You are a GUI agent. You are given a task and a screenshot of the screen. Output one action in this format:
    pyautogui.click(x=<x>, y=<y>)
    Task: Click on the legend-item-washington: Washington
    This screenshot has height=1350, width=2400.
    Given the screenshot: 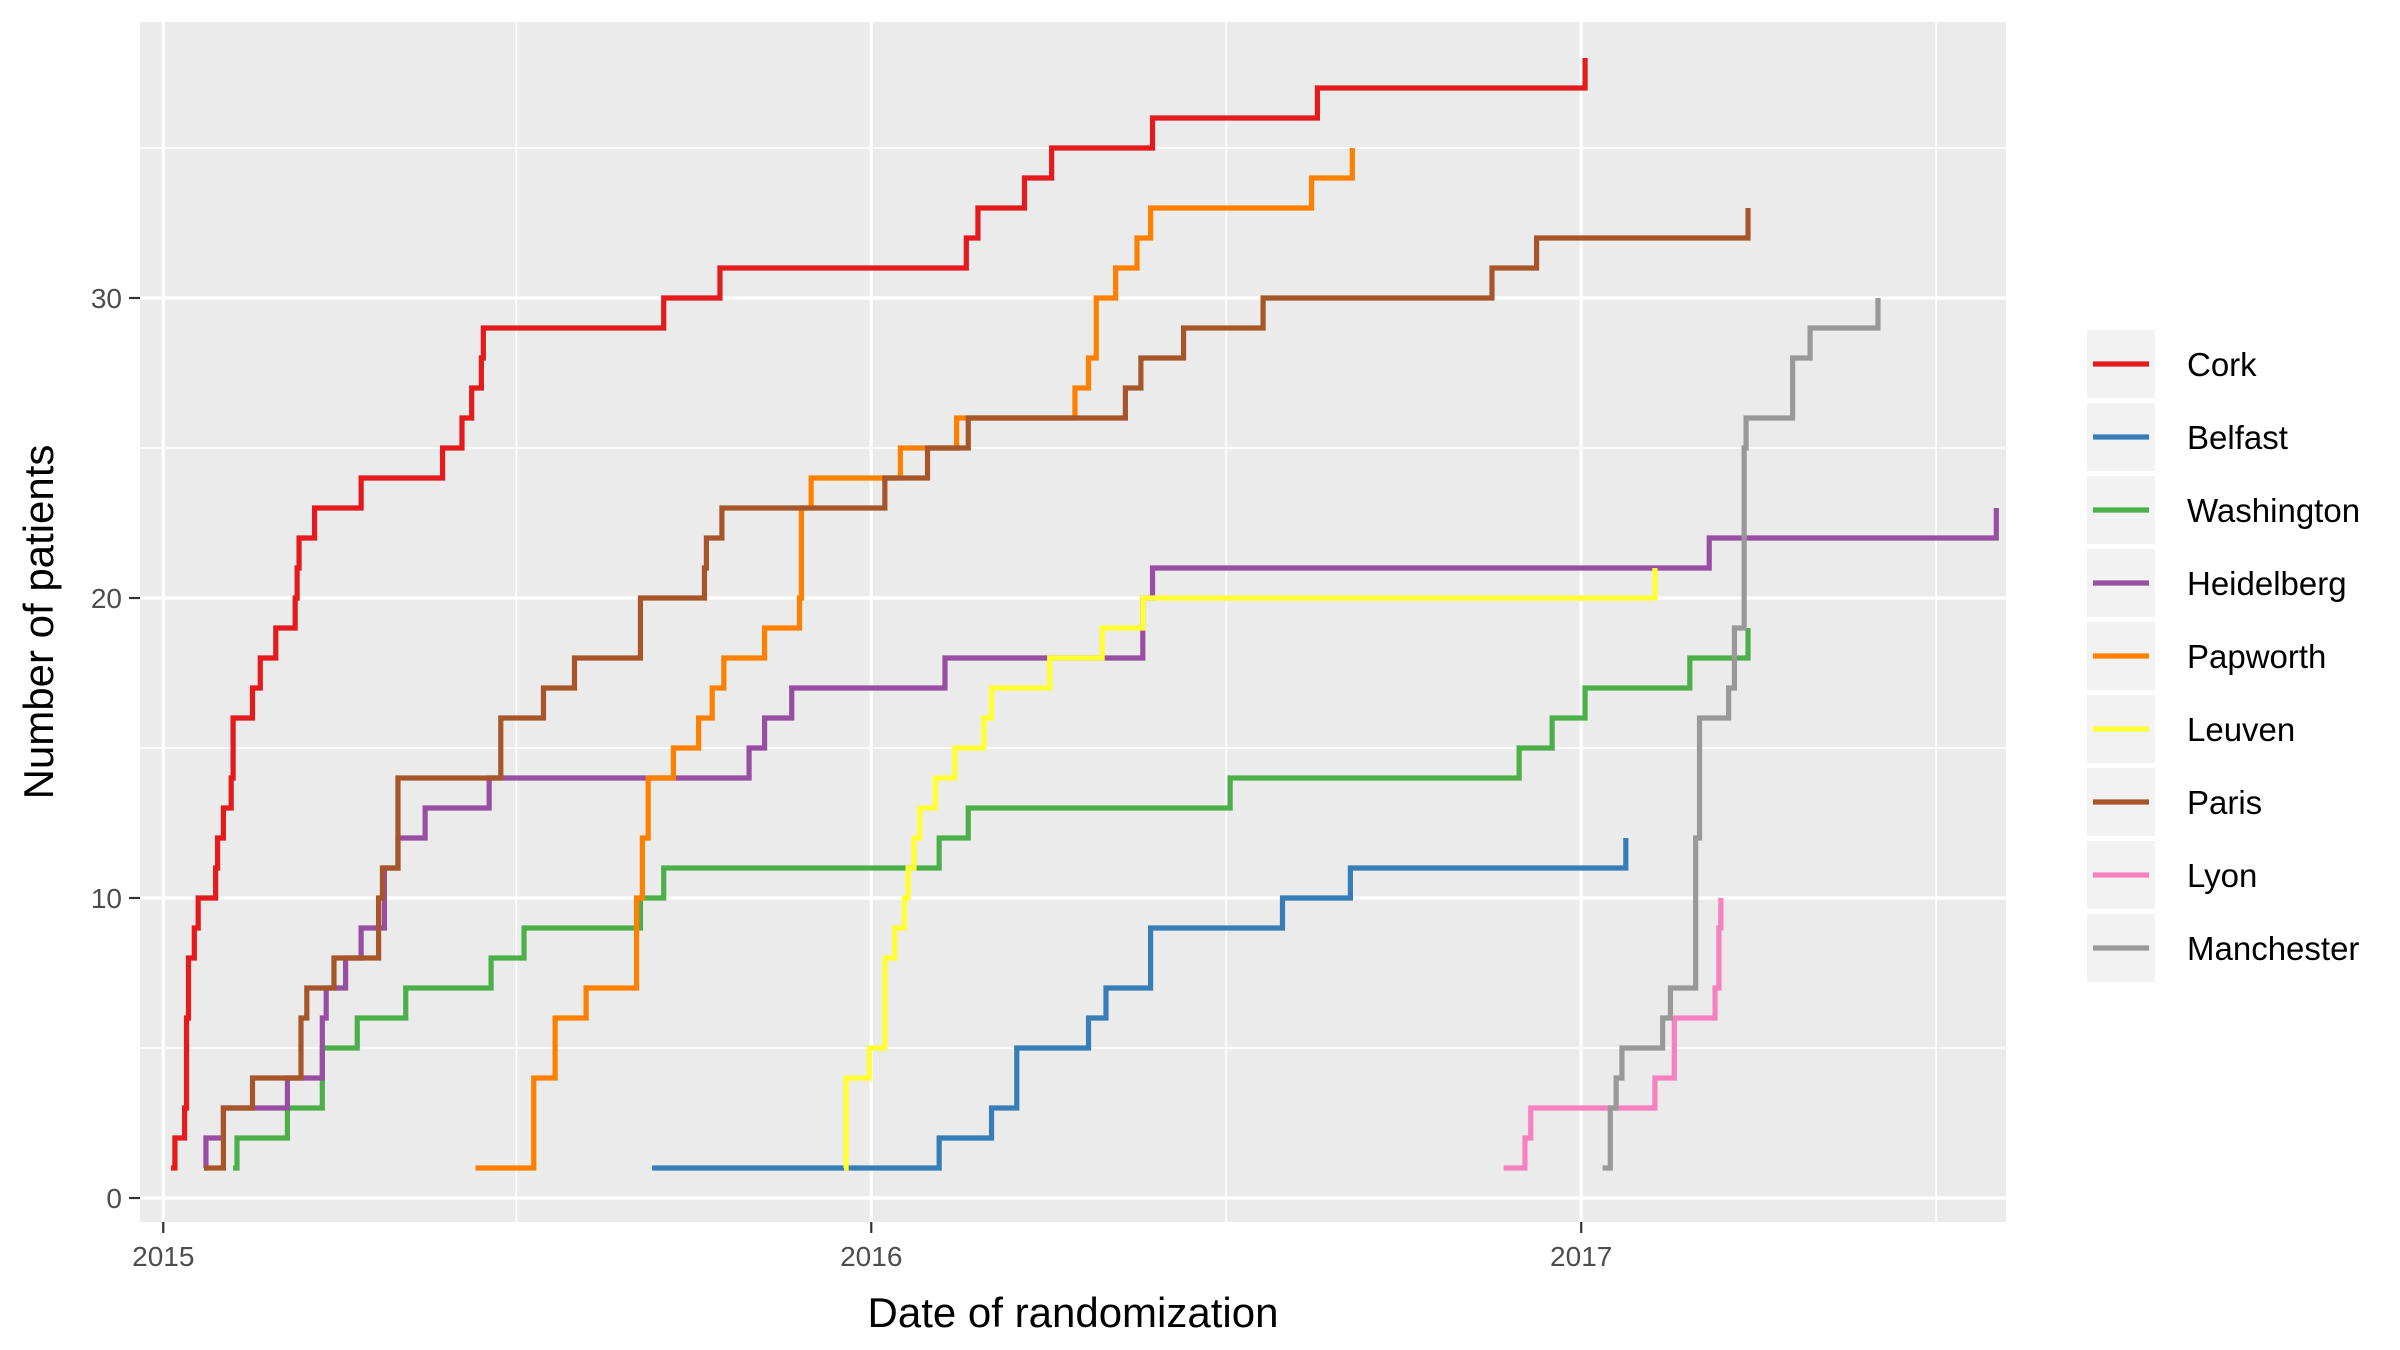 What is the action you would take?
    pyautogui.click(x=2223, y=510)
    